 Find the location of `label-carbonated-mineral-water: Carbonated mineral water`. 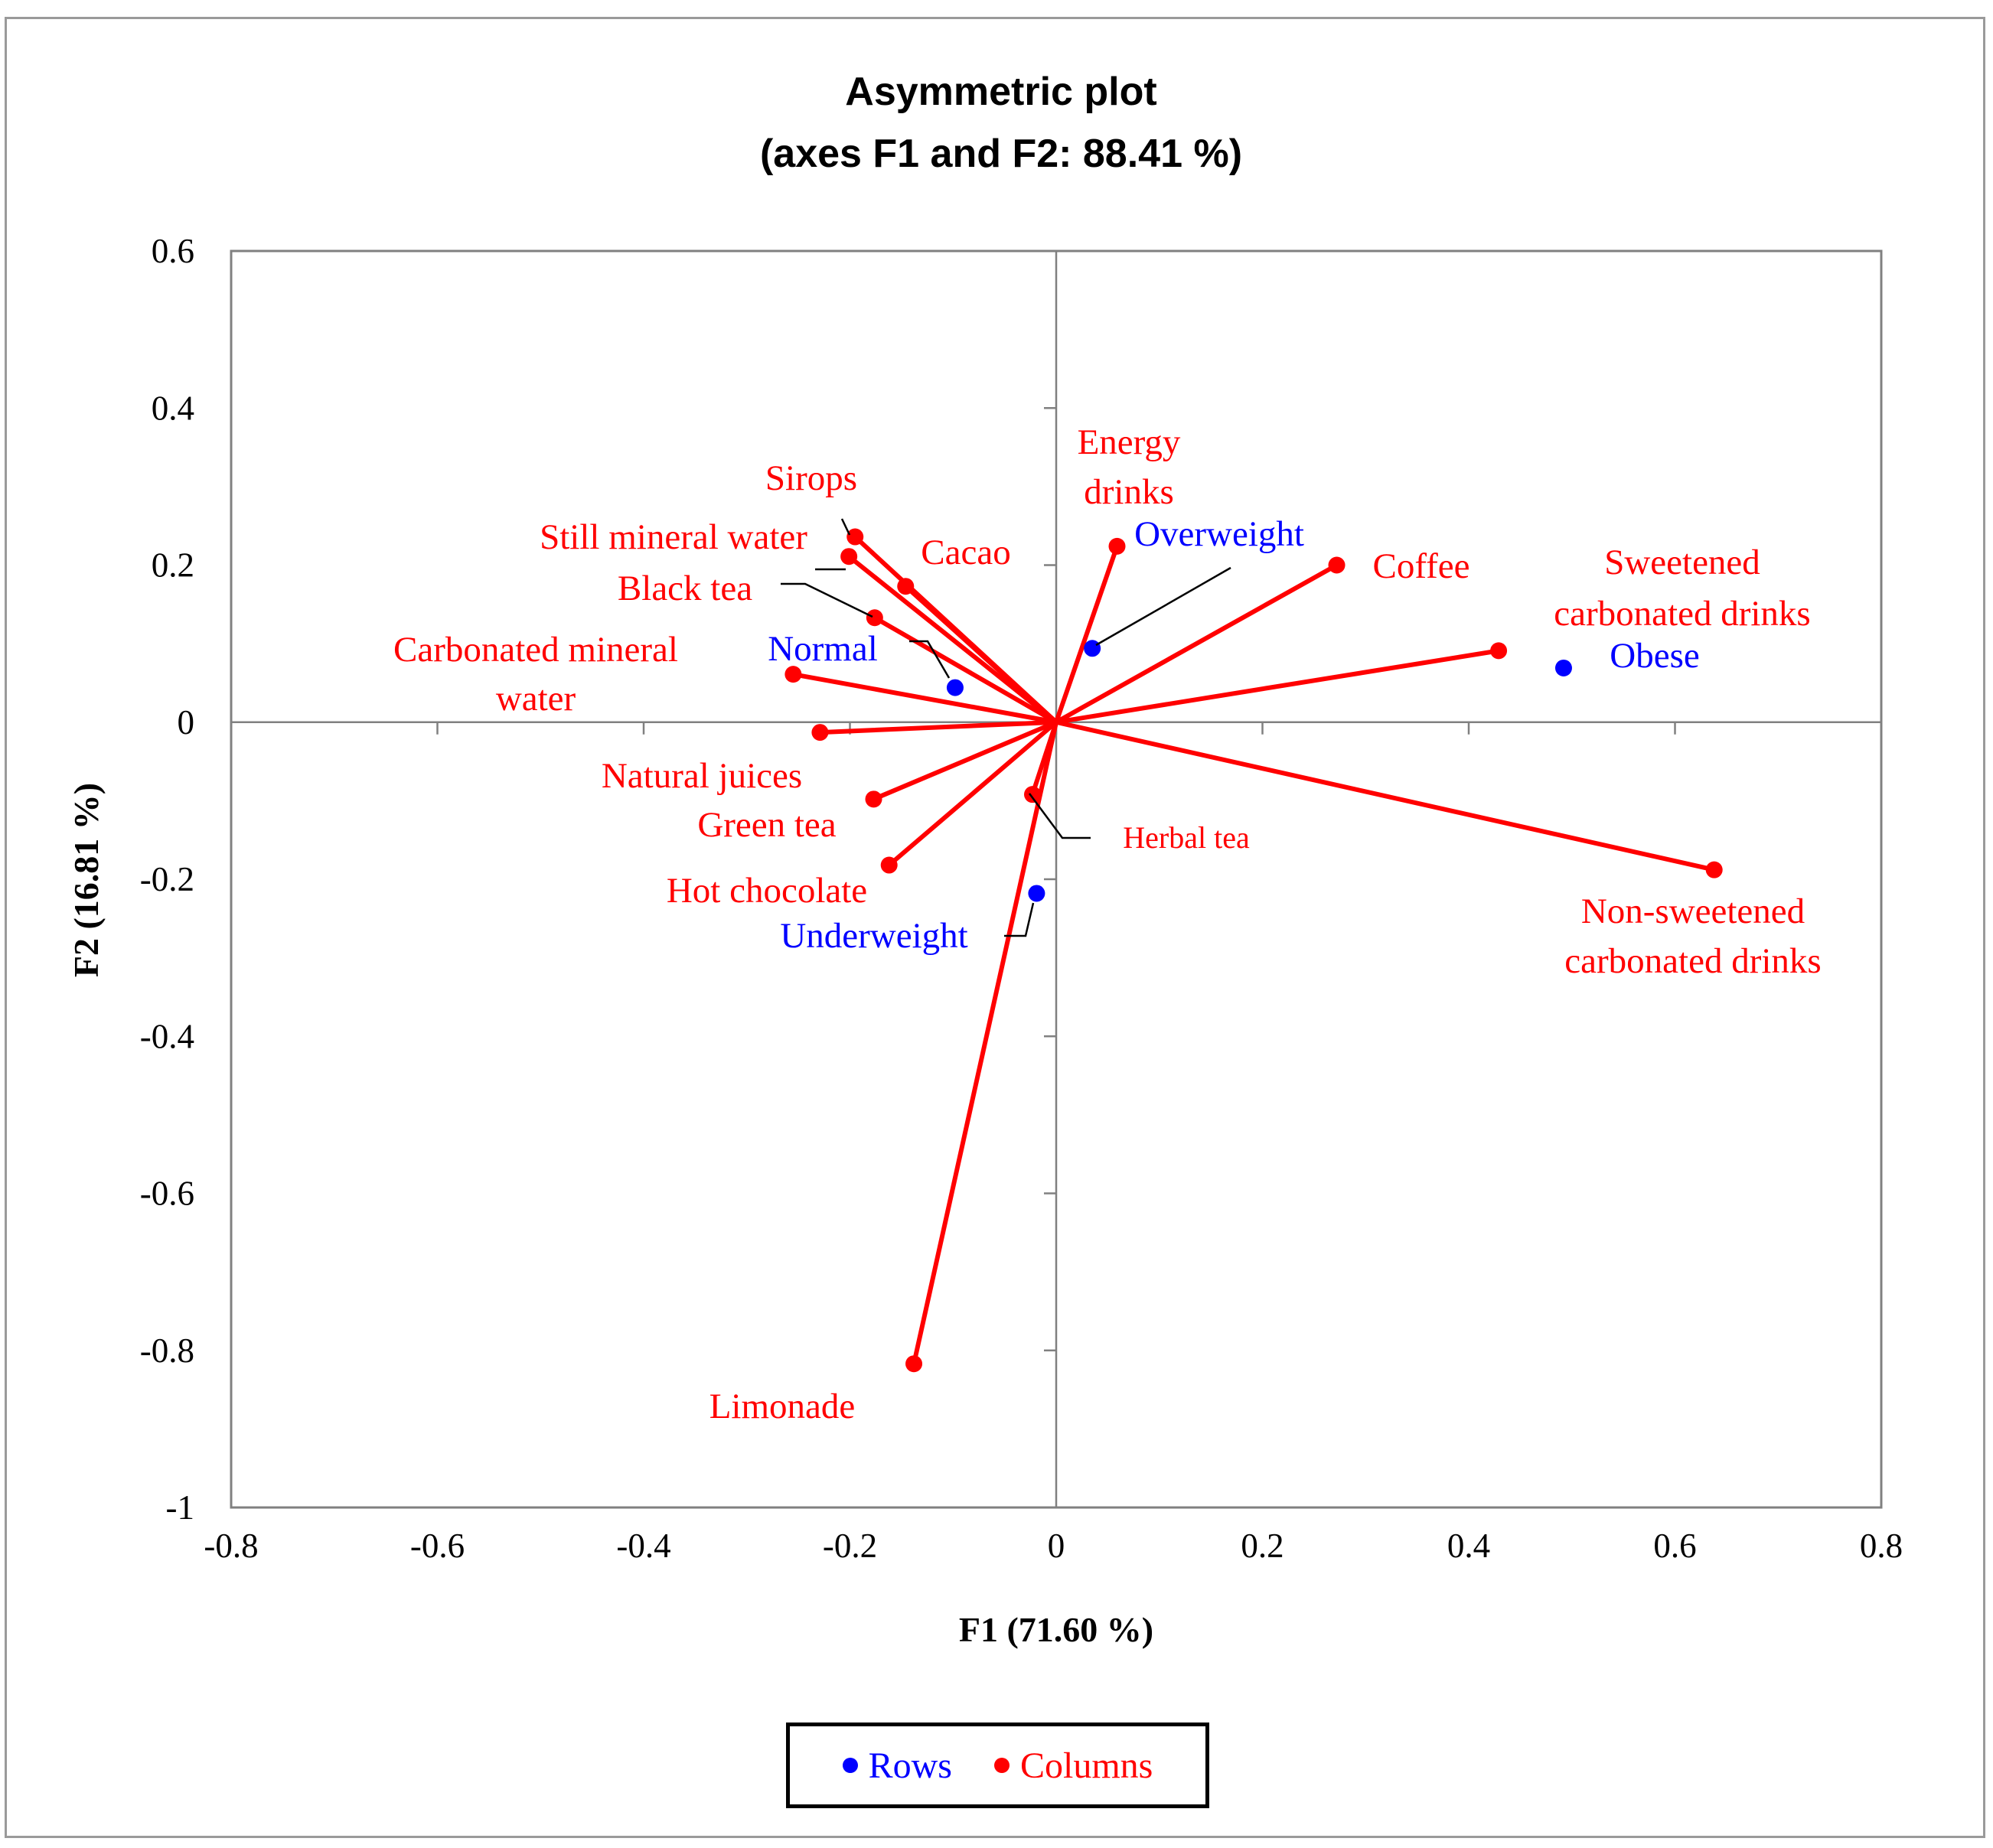

label-carbonated-mineral-water: Carbonated mineral water is located at coordinates (535, 674).